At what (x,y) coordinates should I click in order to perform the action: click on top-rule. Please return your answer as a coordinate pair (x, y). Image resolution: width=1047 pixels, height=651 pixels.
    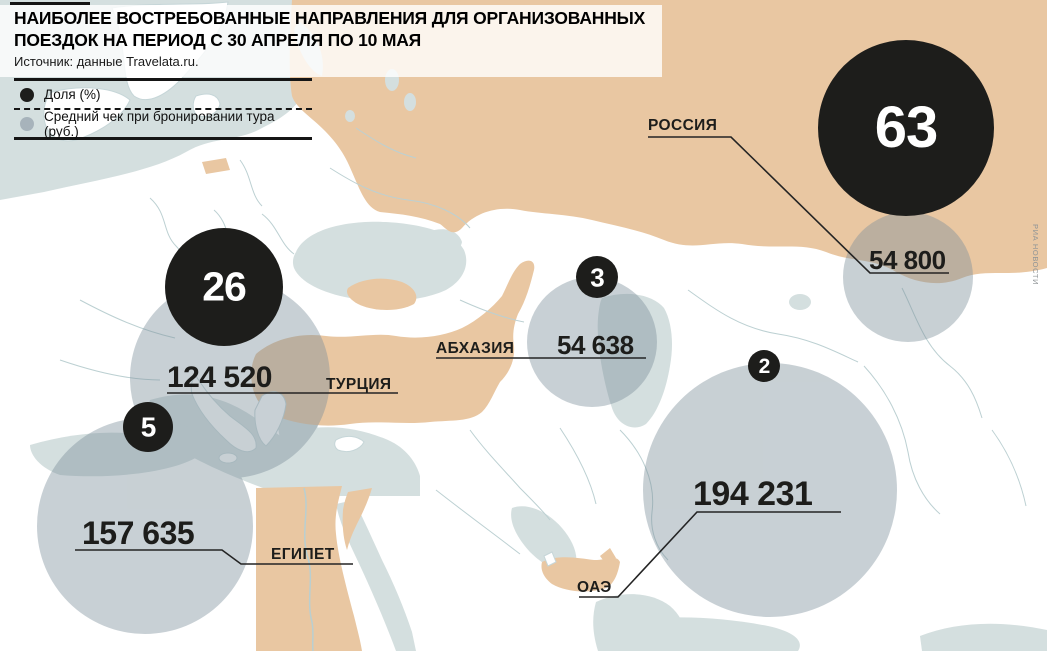
    Looking at the image, I should click on (50, 3).